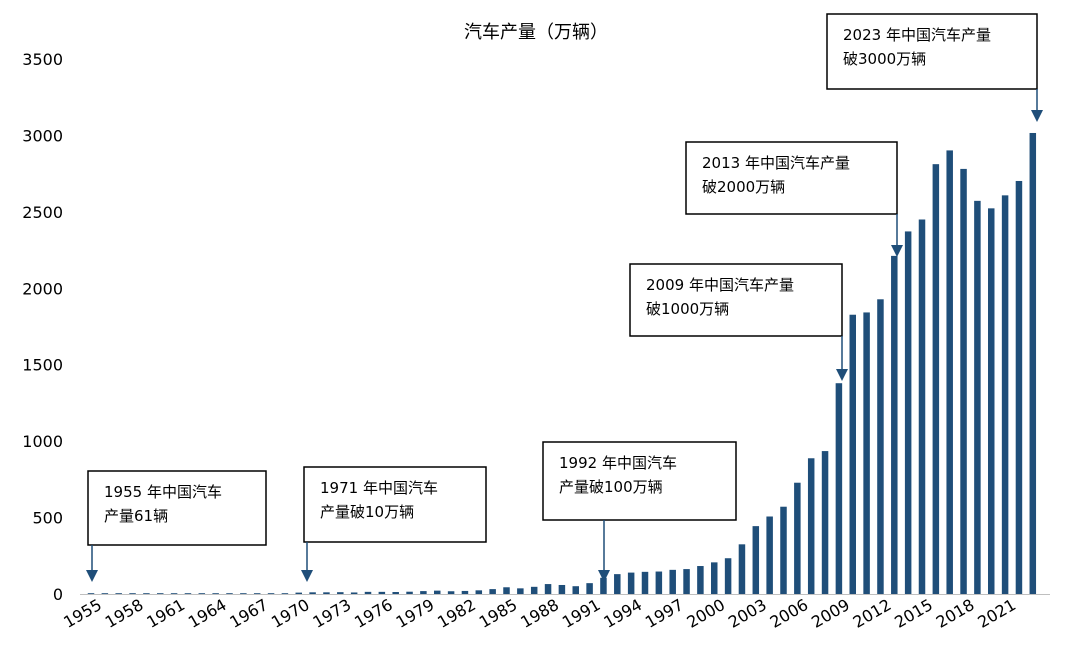 Image resolution: width=1080 pixels, height=654 pixels. What do you see at coordinates (611, 487) in the screenshot?
I see `annotation-line-2: 产量破100万辆` at bounding box center [611, 487].